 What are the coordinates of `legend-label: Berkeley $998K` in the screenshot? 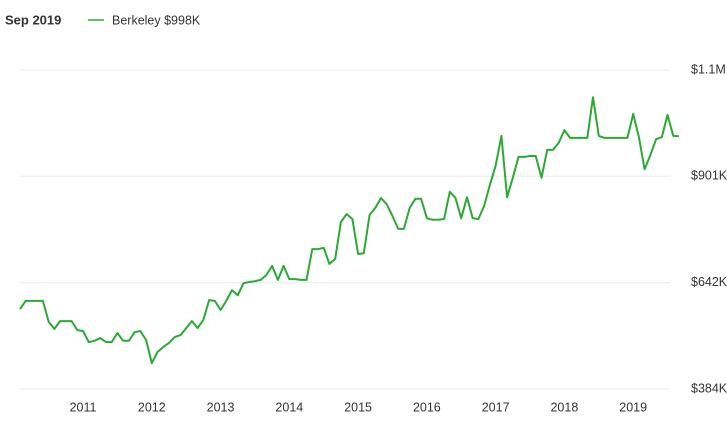 It's located at (156, 20).